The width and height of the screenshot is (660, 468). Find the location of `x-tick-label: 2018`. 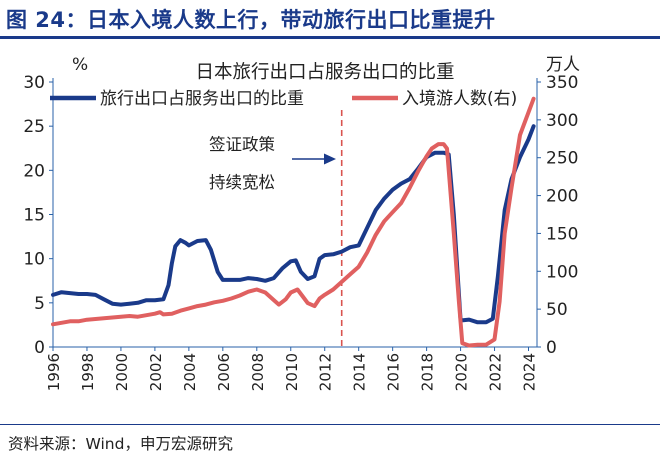

x-tick-label: 2018 is located at coordinates (428, 372).